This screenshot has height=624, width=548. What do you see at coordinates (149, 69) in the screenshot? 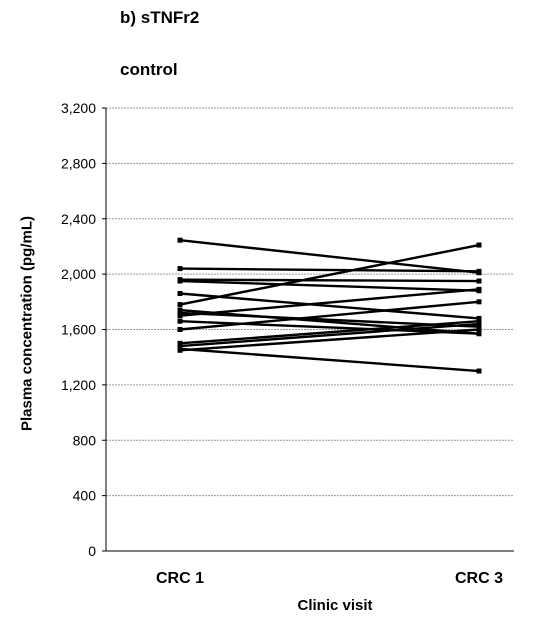
I see `group-label: control` at bounding box center [149, 69].